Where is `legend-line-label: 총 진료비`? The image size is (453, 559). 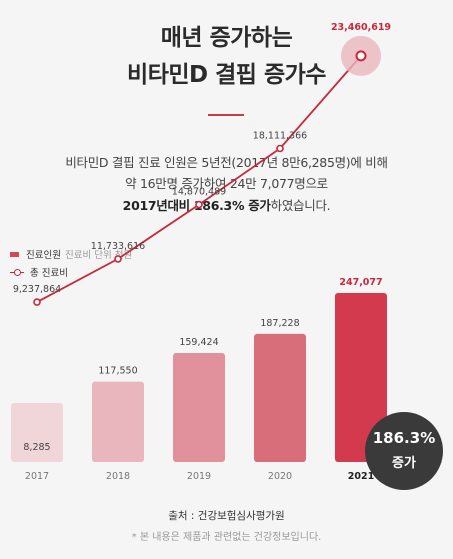
legend-line-label: 총 진료비 is located at coordinates (49, 273).